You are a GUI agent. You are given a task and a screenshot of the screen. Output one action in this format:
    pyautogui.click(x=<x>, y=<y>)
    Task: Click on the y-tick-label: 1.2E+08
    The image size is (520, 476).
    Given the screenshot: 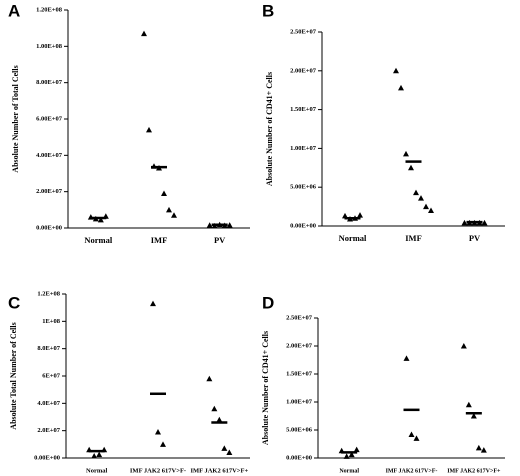 What is the action you would take?
    pyautogui.click(x=48, y=293)
    